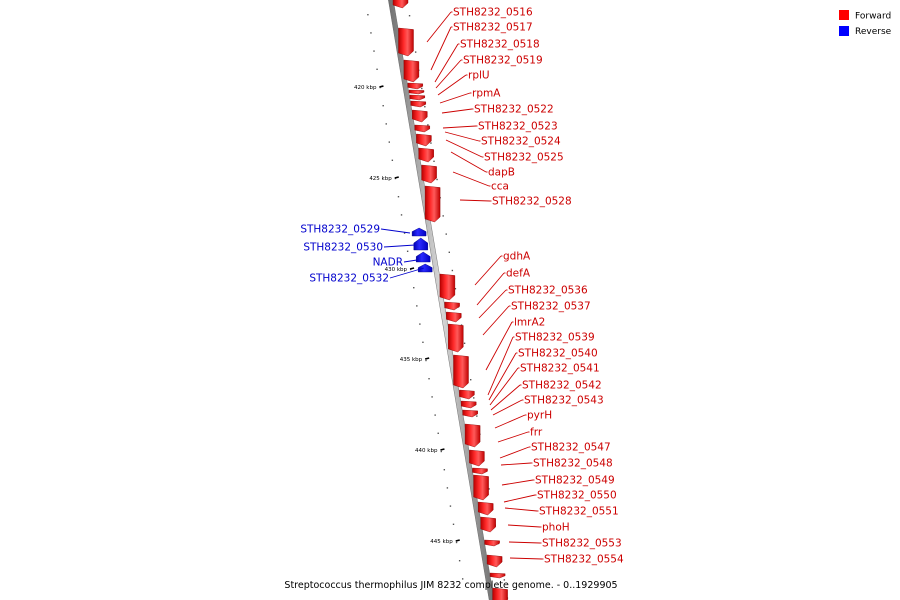 Image resolution: width=900 pixels, height=600 pixels. I want to click on gene-label: rplU, so click(479, 76).